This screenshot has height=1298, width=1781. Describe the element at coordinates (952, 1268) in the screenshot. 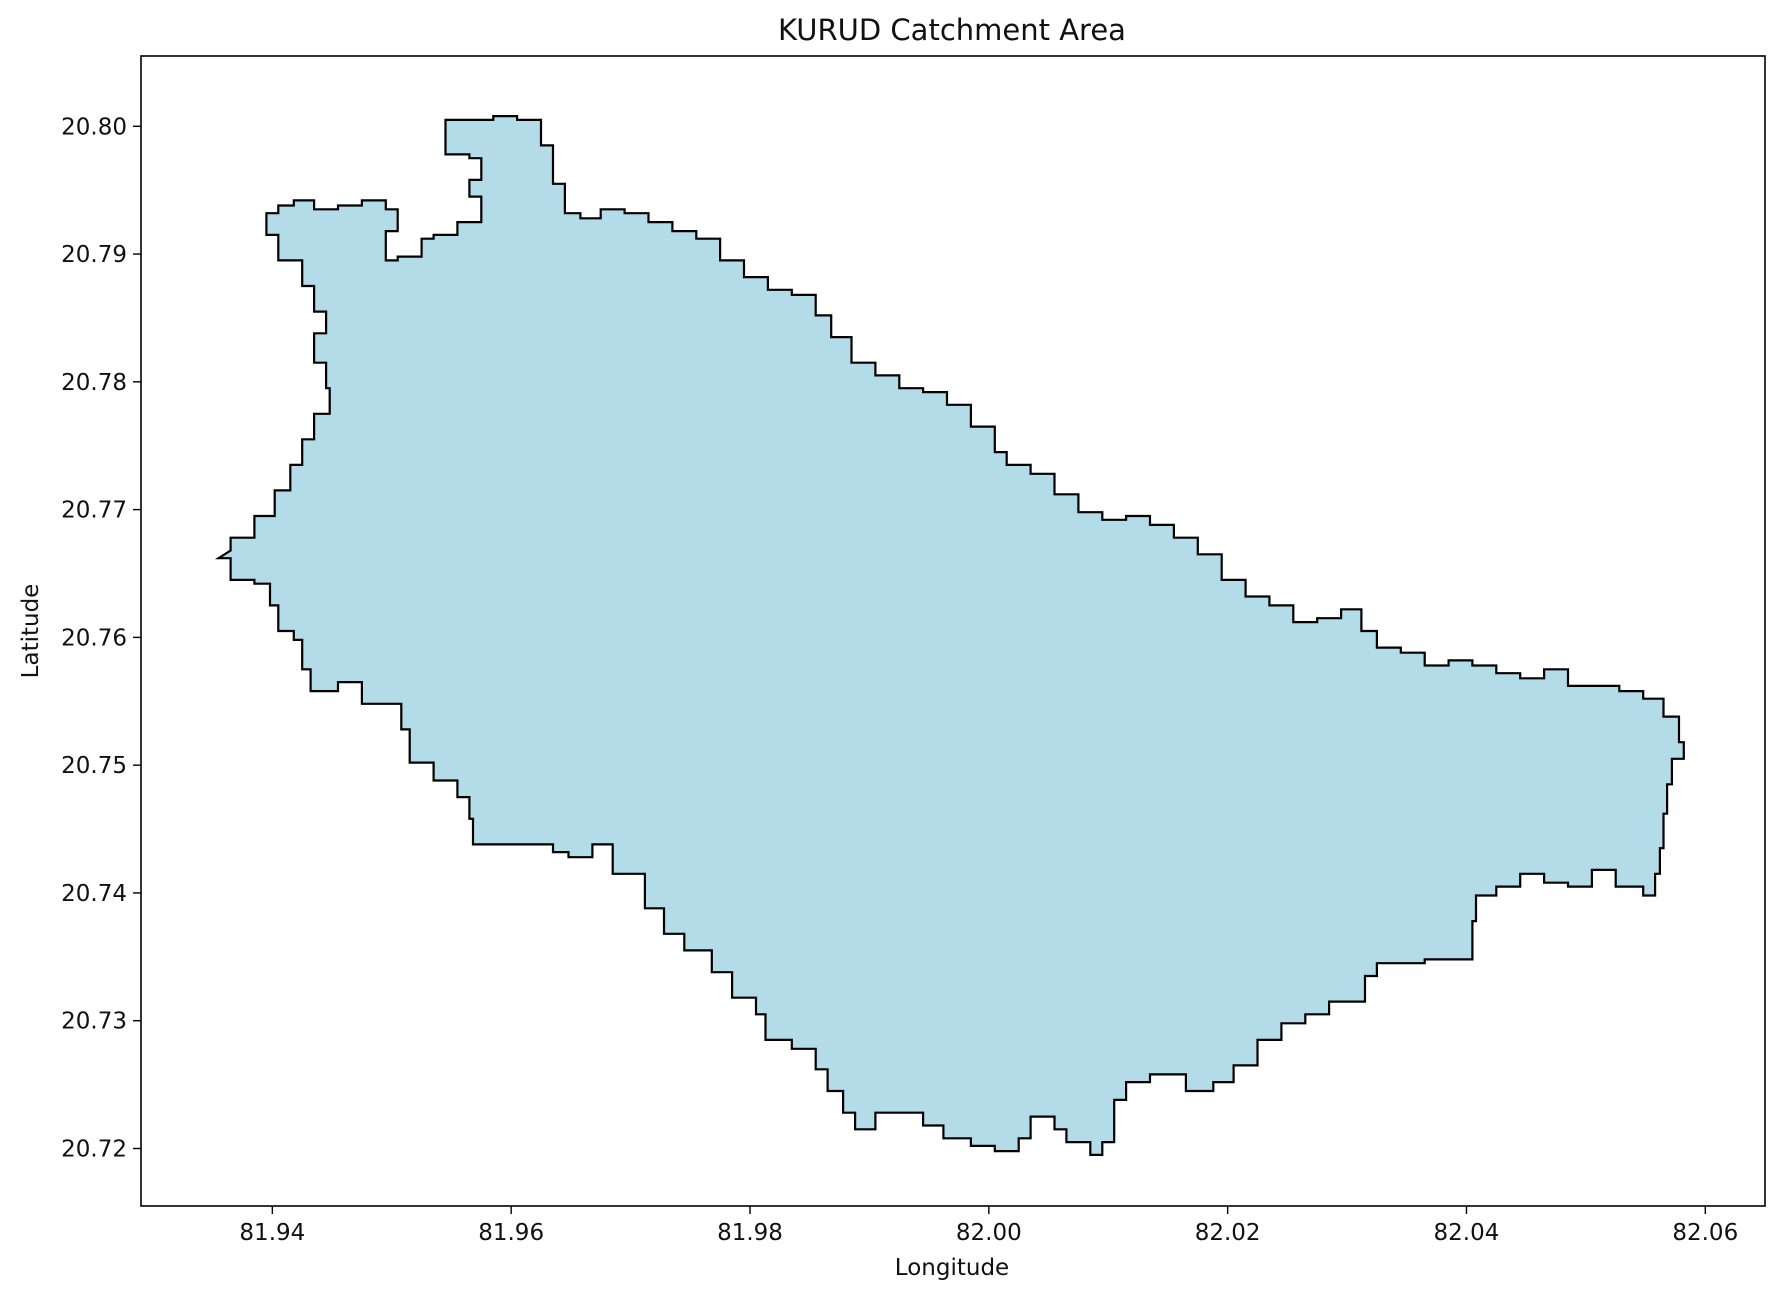

I see `x-axis-label: Longitude` at that location.